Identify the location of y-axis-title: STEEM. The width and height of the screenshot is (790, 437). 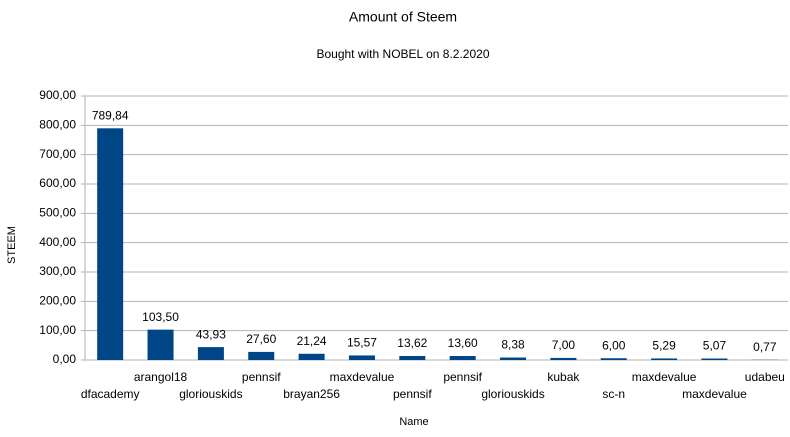
(12, 245).